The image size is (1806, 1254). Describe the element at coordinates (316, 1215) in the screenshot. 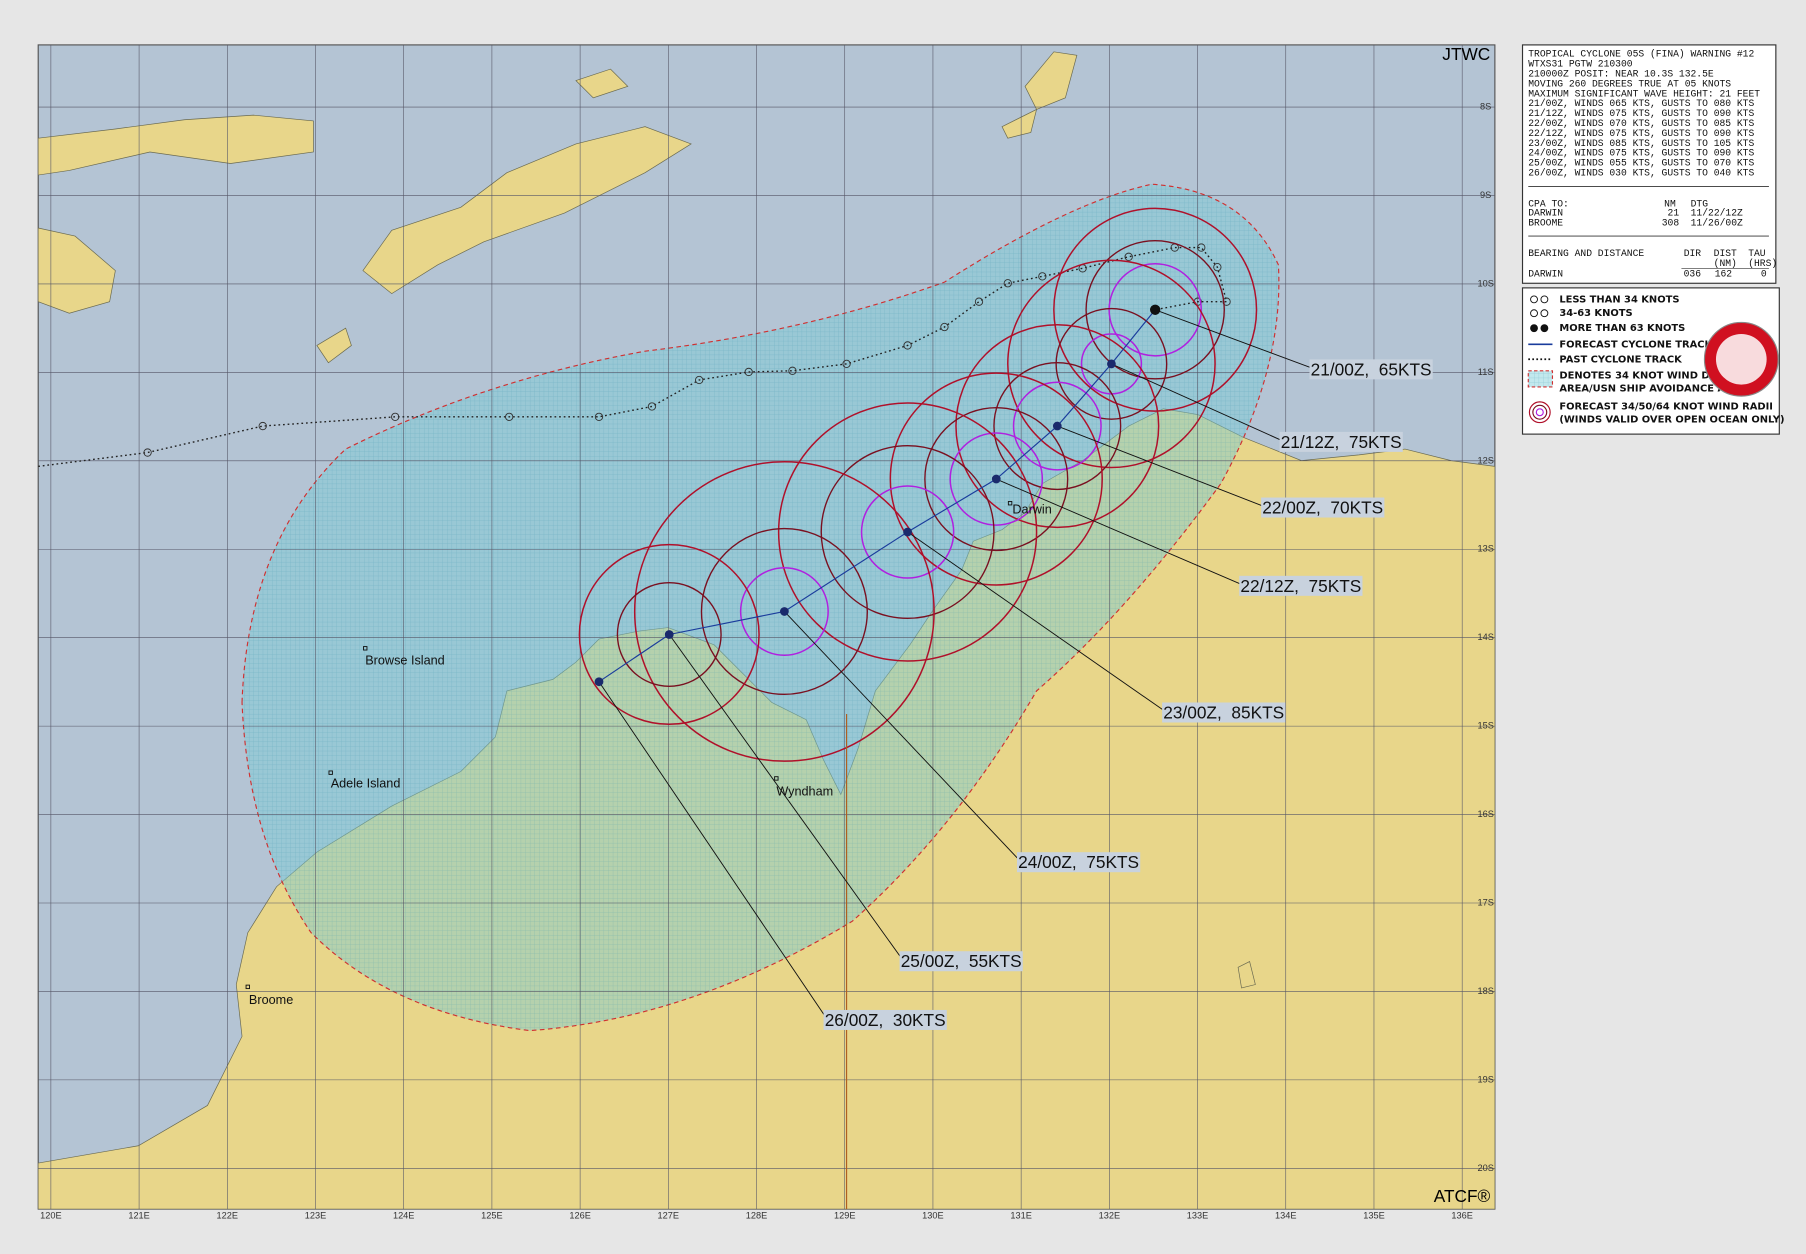

I see `lon-label: 123E` at that location.